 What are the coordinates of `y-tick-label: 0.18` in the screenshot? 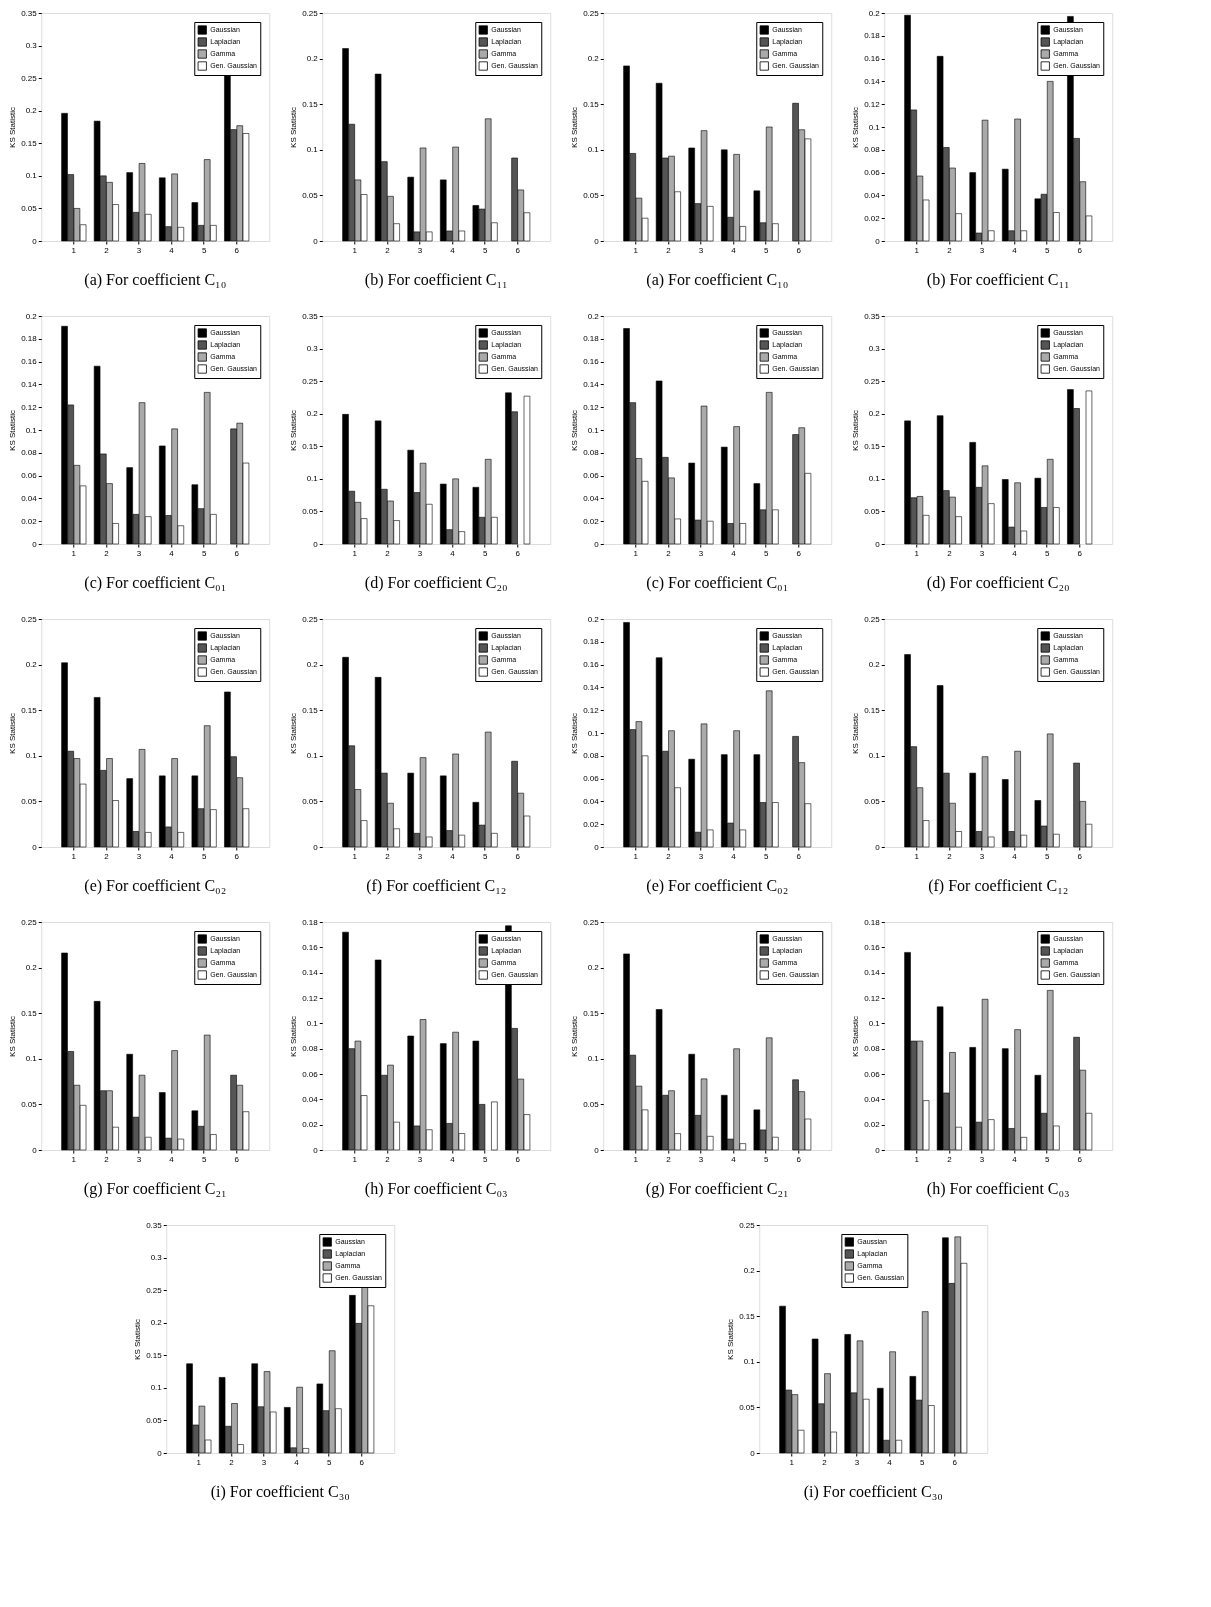 It's located at (591, 339).